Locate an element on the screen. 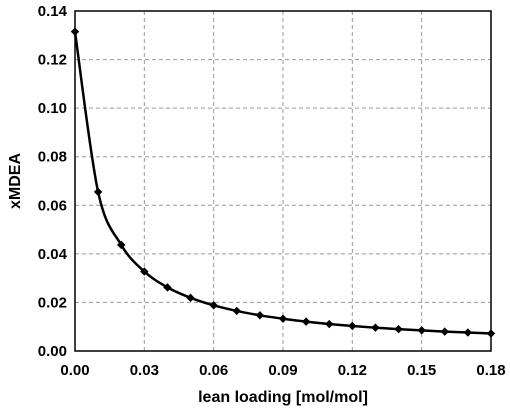 This screenshot has height=409, width=510. y-tick-label: 0.06 is located at coordinates (52, 205).